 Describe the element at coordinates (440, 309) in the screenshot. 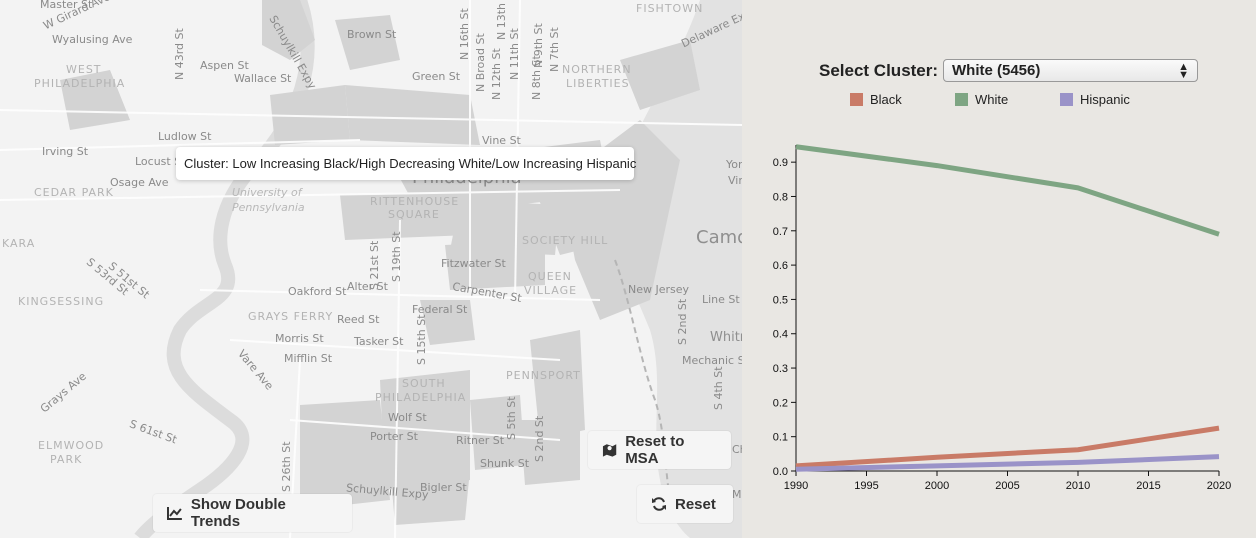

I see `map-label: Federal St` at that location.